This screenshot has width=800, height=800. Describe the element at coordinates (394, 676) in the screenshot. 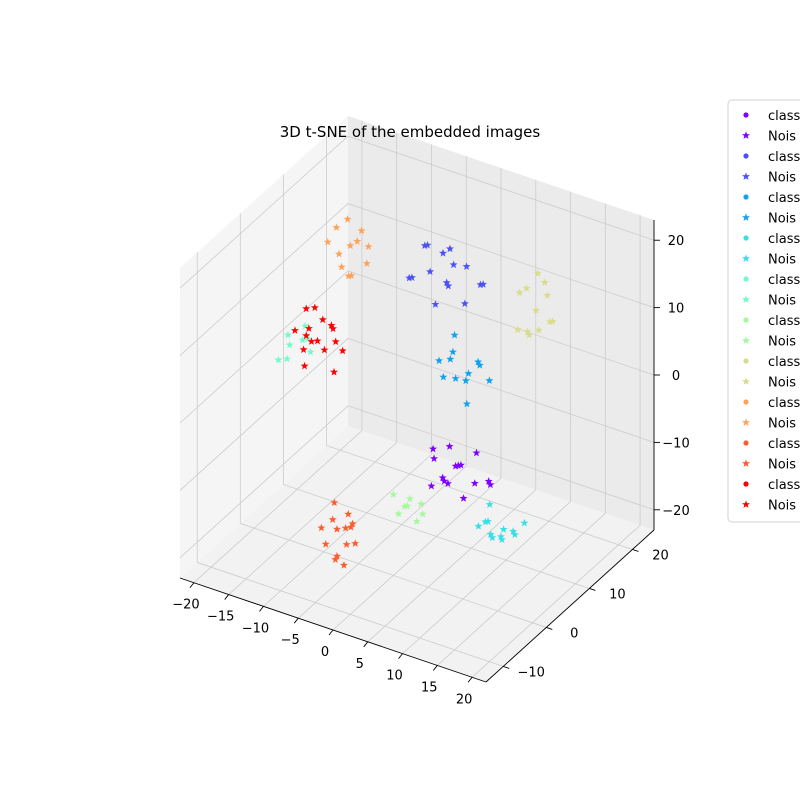

I see `x-tick-label: 10` at that location.